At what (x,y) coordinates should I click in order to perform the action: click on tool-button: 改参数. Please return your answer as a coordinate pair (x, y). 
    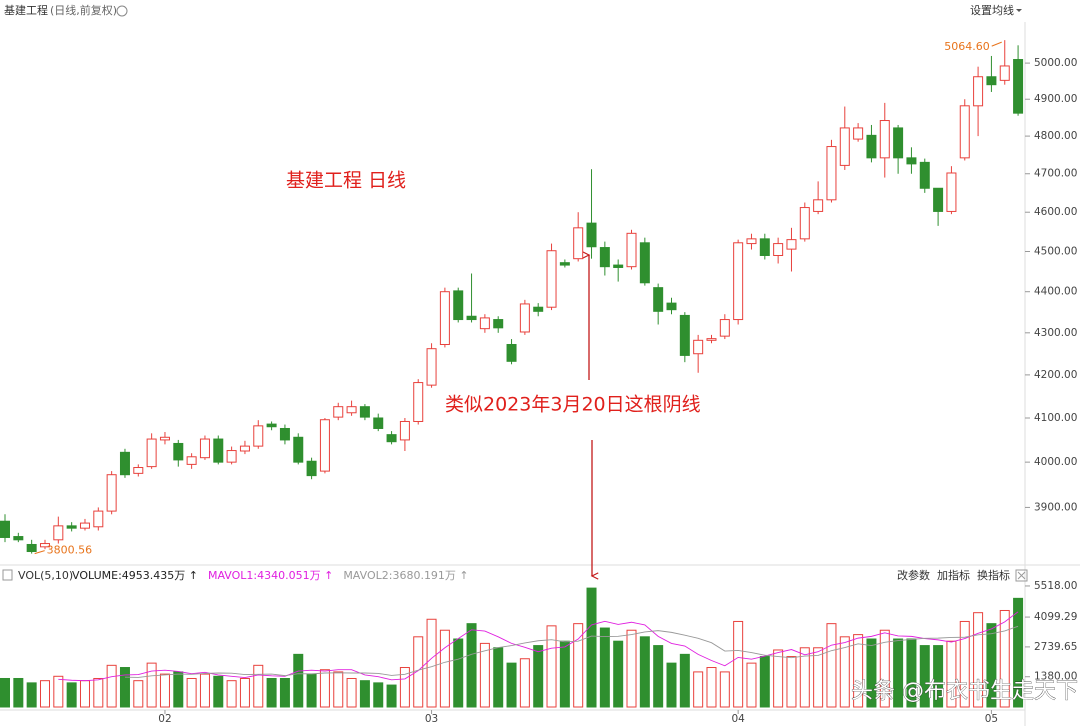
    Looking at the image, I should click on (913, 575).